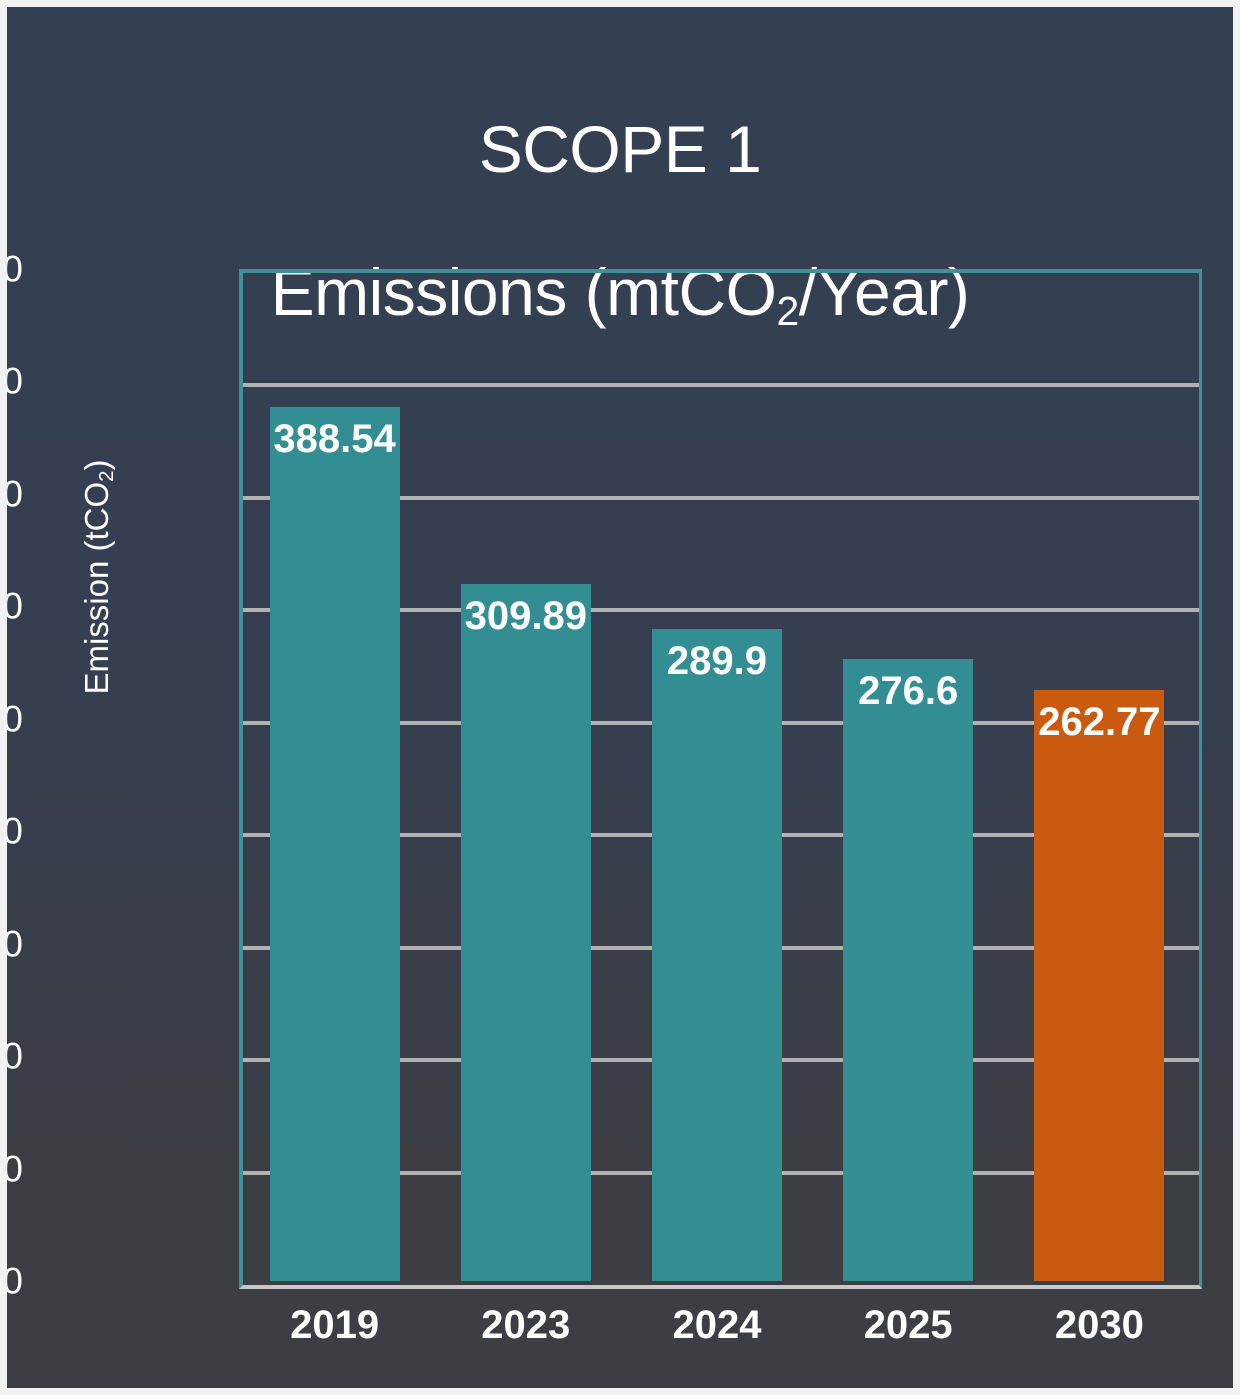 The height and width of the screenshot is (1395, 1240). What do you see at coordinates (716, 955) in the screenshot?
I see `bar-2024: 289.9` at bounding box center [716, 955].